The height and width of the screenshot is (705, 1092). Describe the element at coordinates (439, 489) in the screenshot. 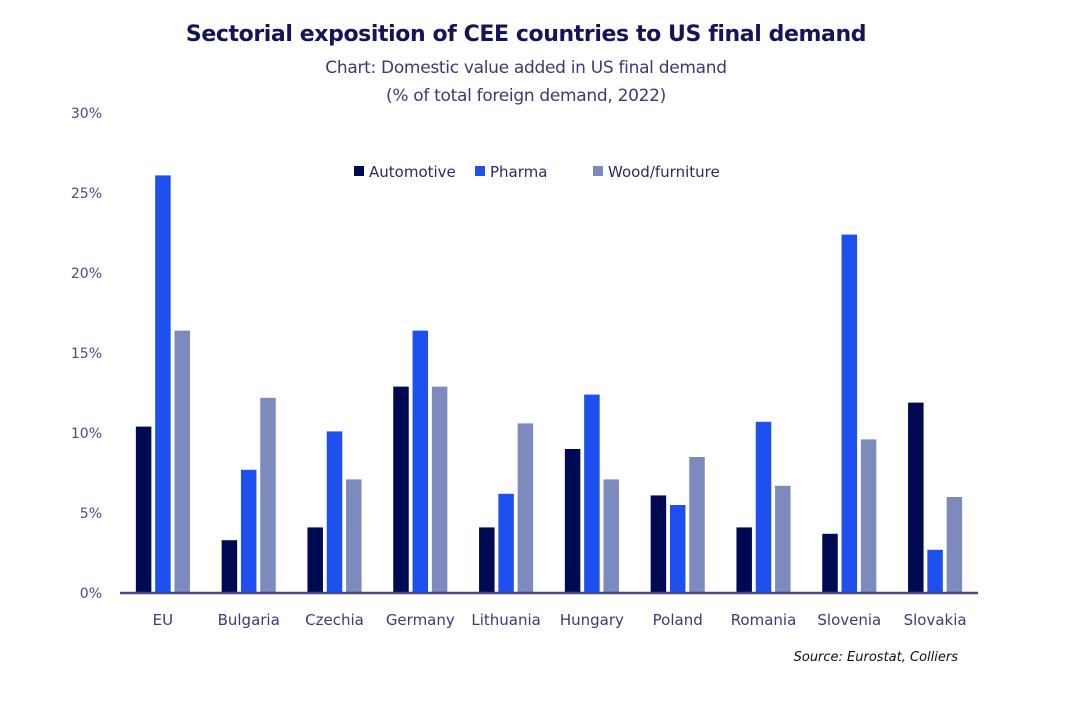

I see `bar-wood-furniture-germany` at that location.